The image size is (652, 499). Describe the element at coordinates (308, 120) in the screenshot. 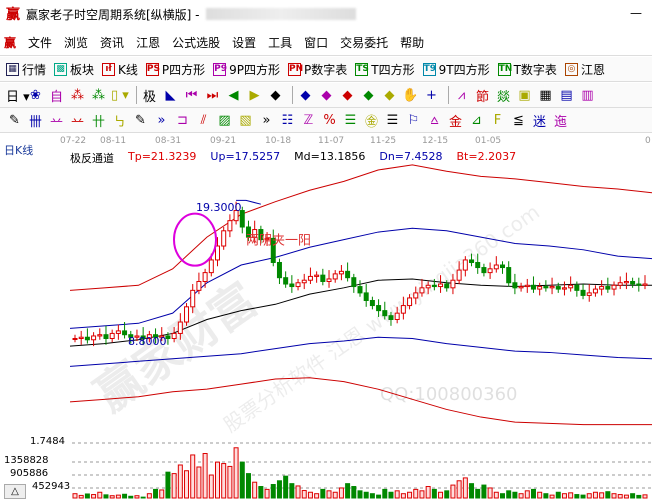

I see `tool-icon: ℤ` at that location.